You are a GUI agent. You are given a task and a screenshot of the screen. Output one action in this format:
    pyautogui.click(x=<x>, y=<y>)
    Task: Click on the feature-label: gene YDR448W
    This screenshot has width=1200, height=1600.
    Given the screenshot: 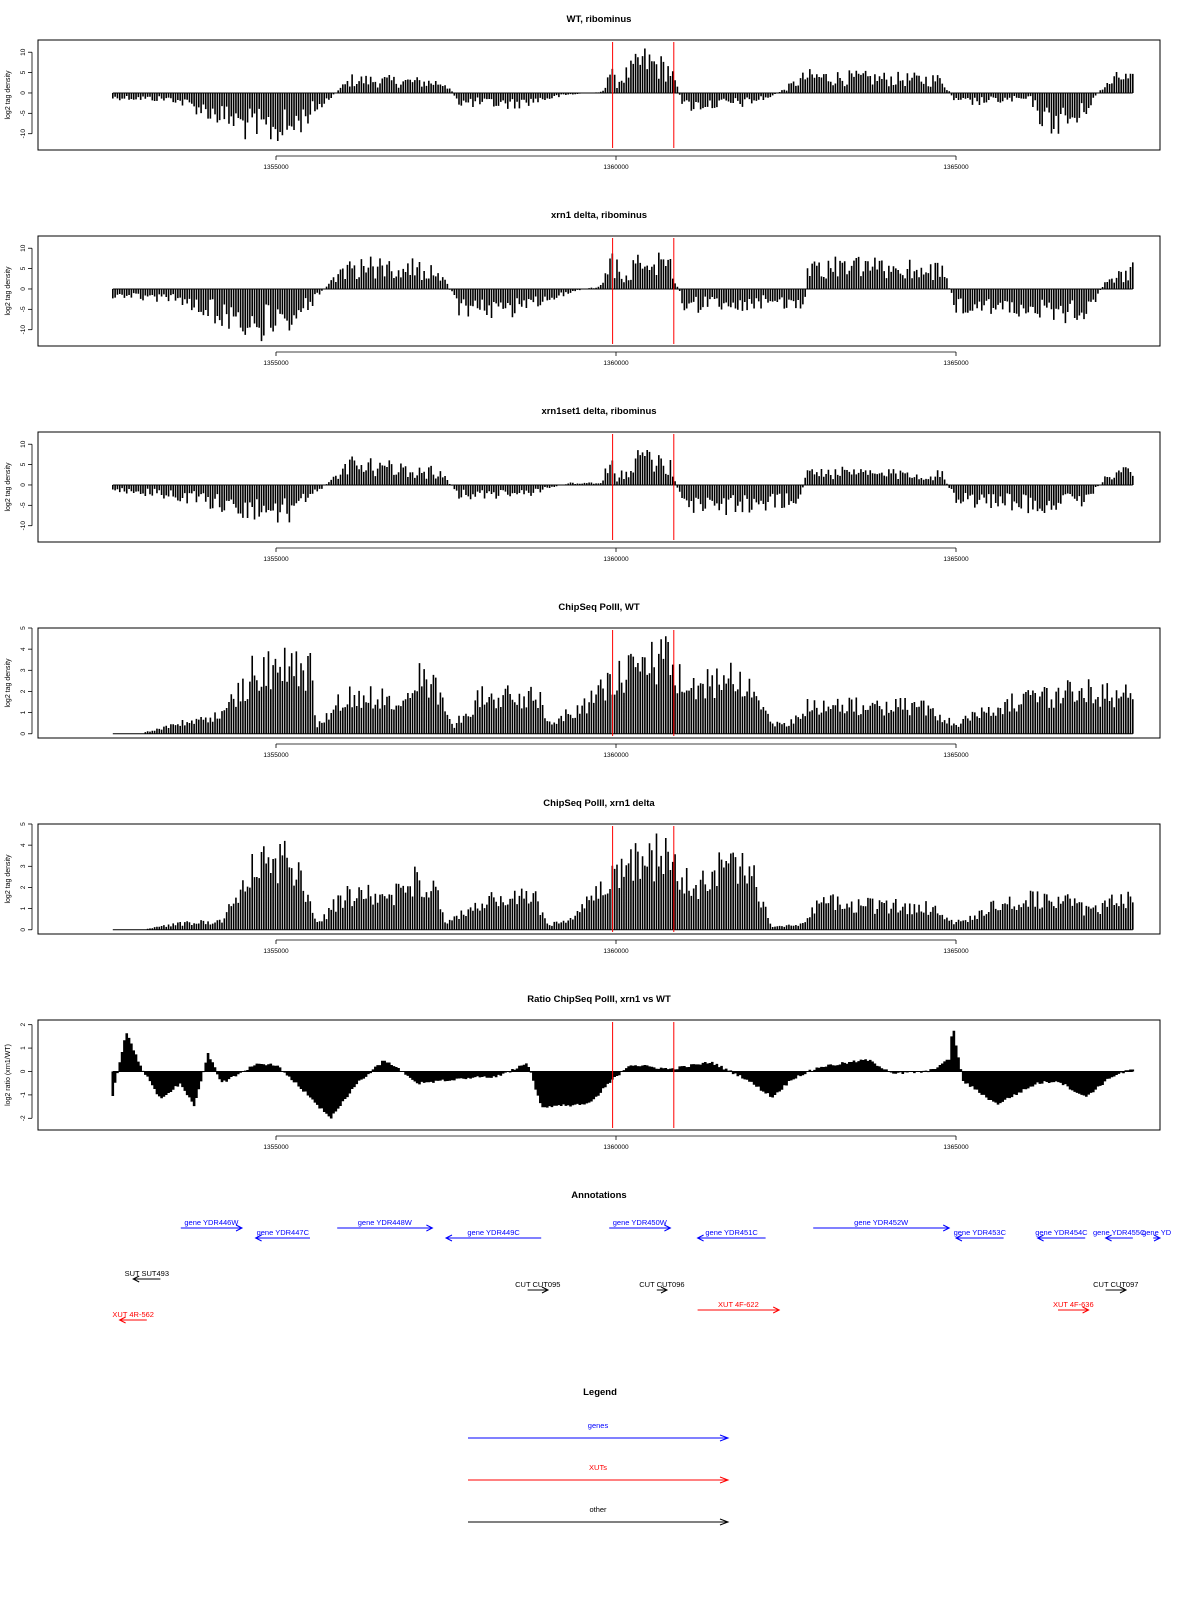 What is the action you would take?
    pyautogui.click(x=385, y=1222)
    